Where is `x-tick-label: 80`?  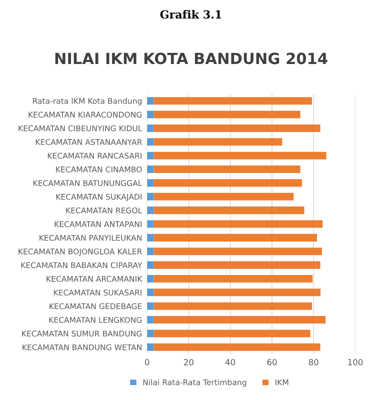
x-tick-label: 80 is located at coordinates (313, 362).